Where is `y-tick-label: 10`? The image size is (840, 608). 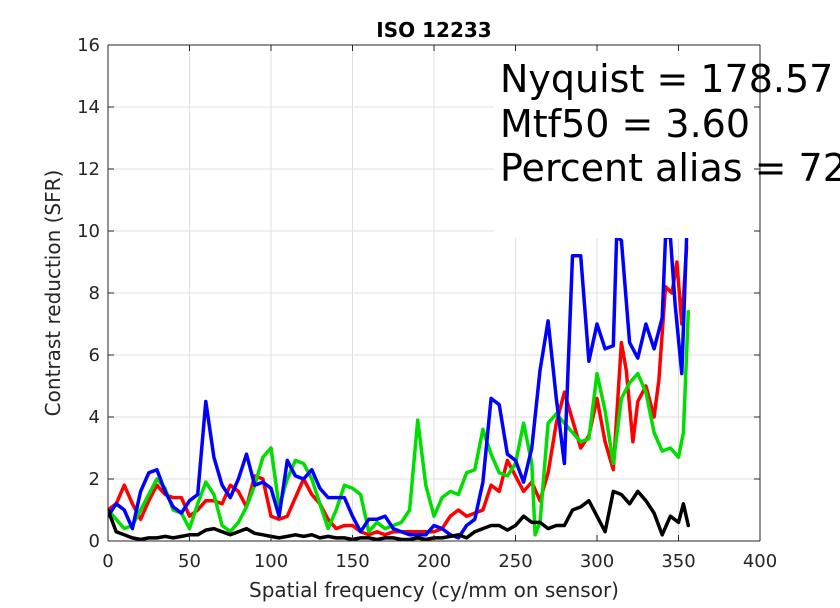
y-tick-label: 10 is located at coordinates (88, 231).